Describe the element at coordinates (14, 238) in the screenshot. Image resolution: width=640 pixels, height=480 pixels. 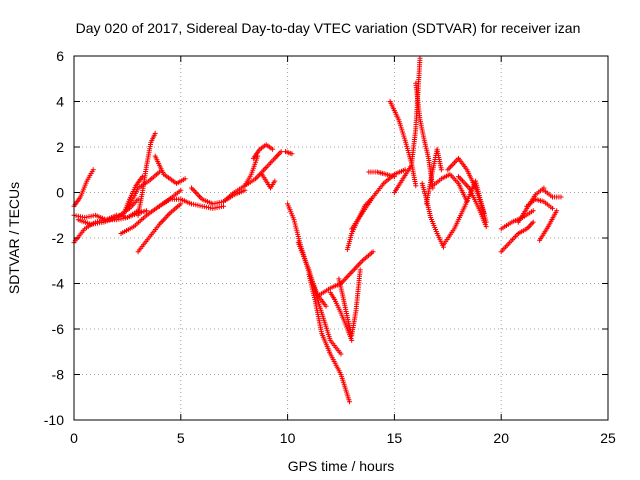
I see `y-axis-label: SDTVAR / TECUs` at that location.